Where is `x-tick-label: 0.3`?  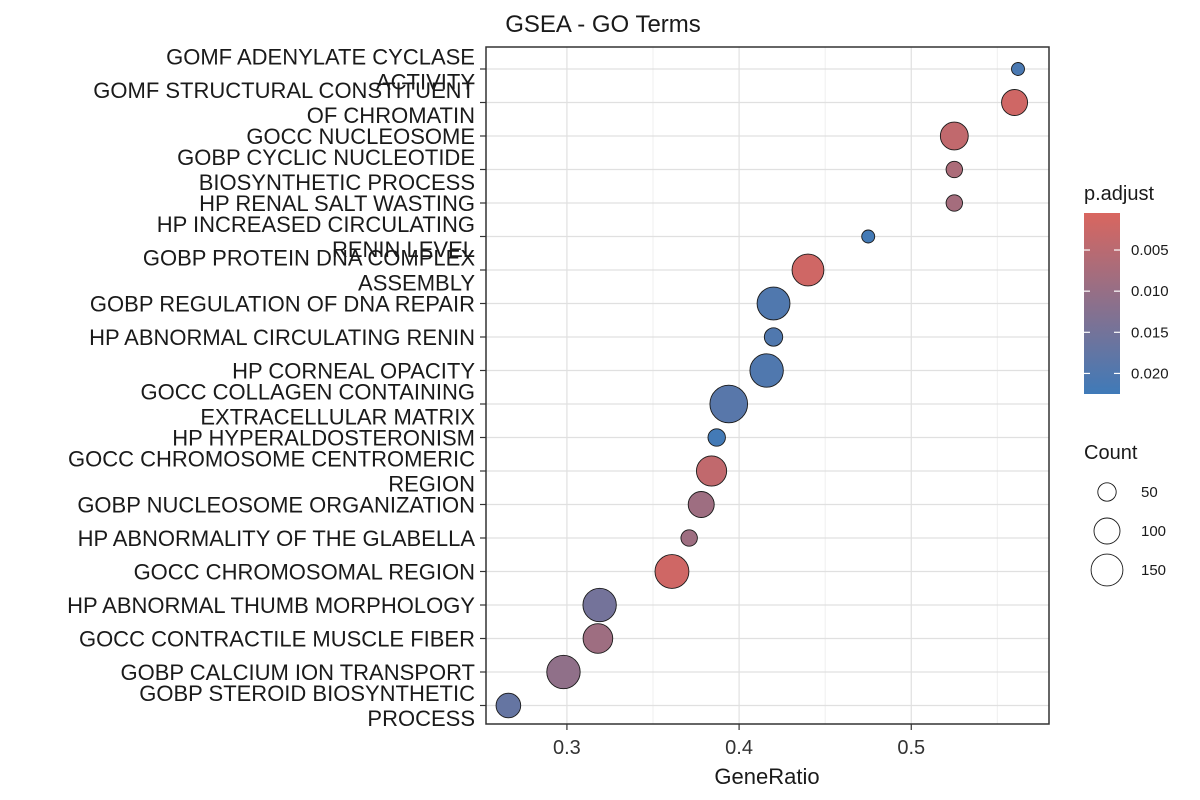
x-tick-label: 0.3 is located at coordinates (567, 748).